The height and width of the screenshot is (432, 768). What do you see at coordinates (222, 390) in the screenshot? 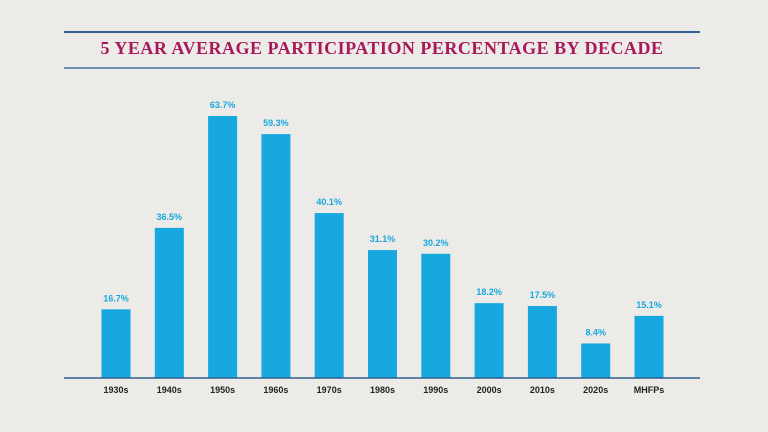
I see `x-tick-label: 1950s` at bounding box center [222, 390].